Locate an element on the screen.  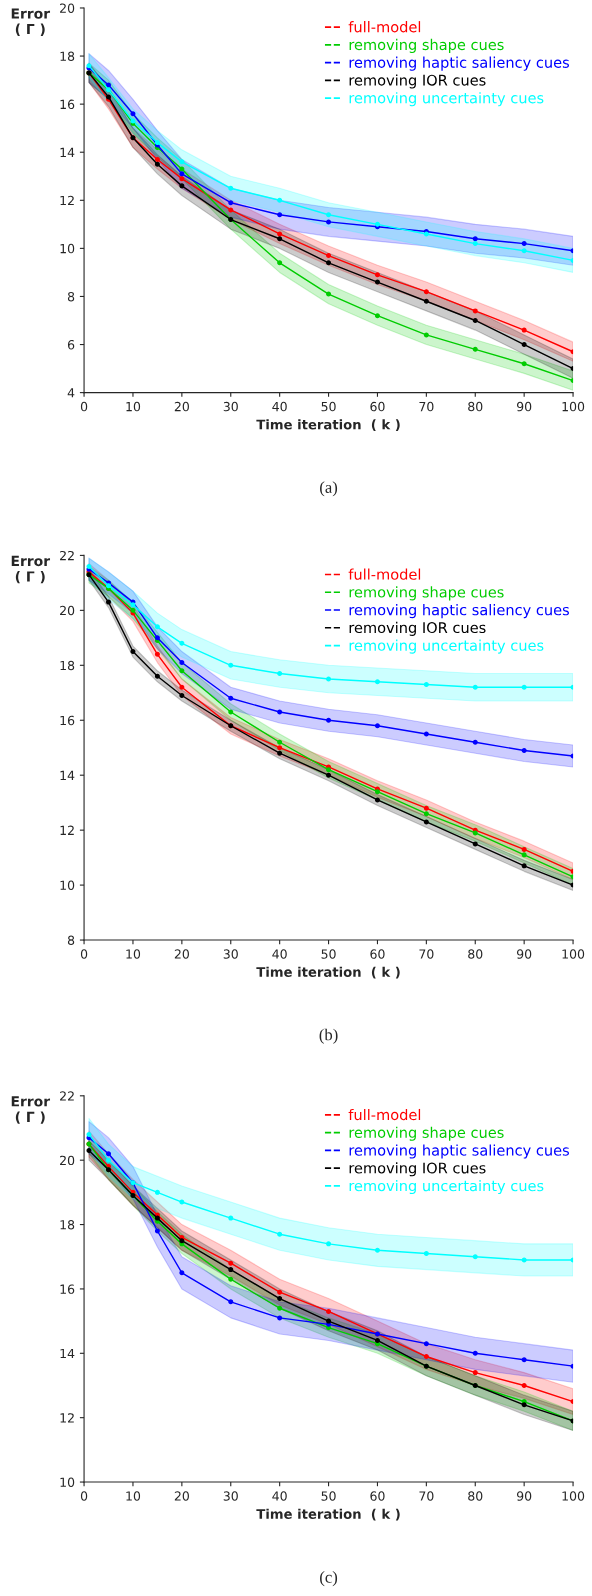
text: (c) is located at coordinates (329, 1579).